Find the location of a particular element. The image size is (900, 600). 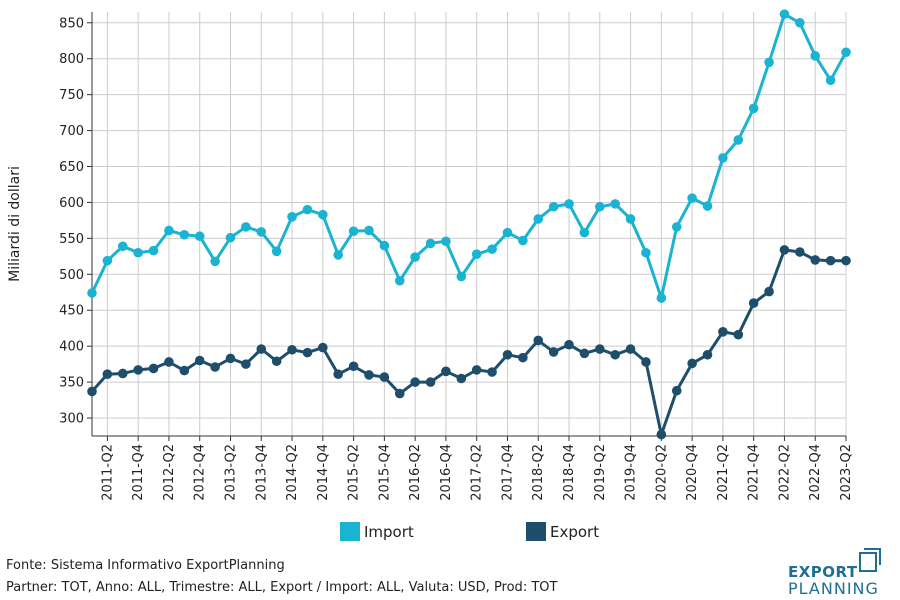

y-tick-label: 850 is located at coordinates (71, 23).